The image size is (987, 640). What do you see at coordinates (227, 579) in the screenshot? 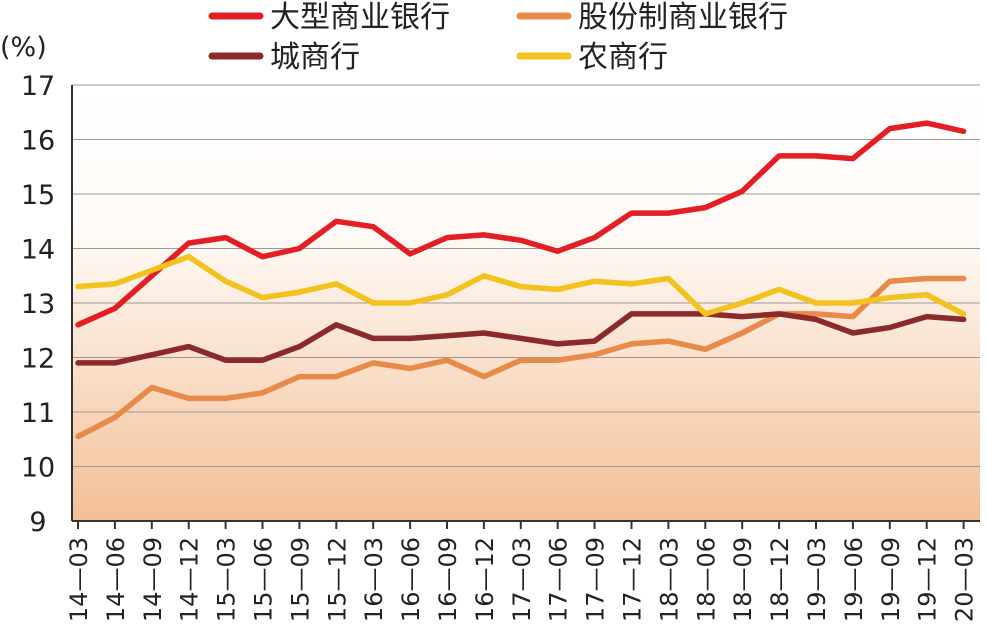
I see `x-tick-label: 15—03` at bounding box center [227, 579].